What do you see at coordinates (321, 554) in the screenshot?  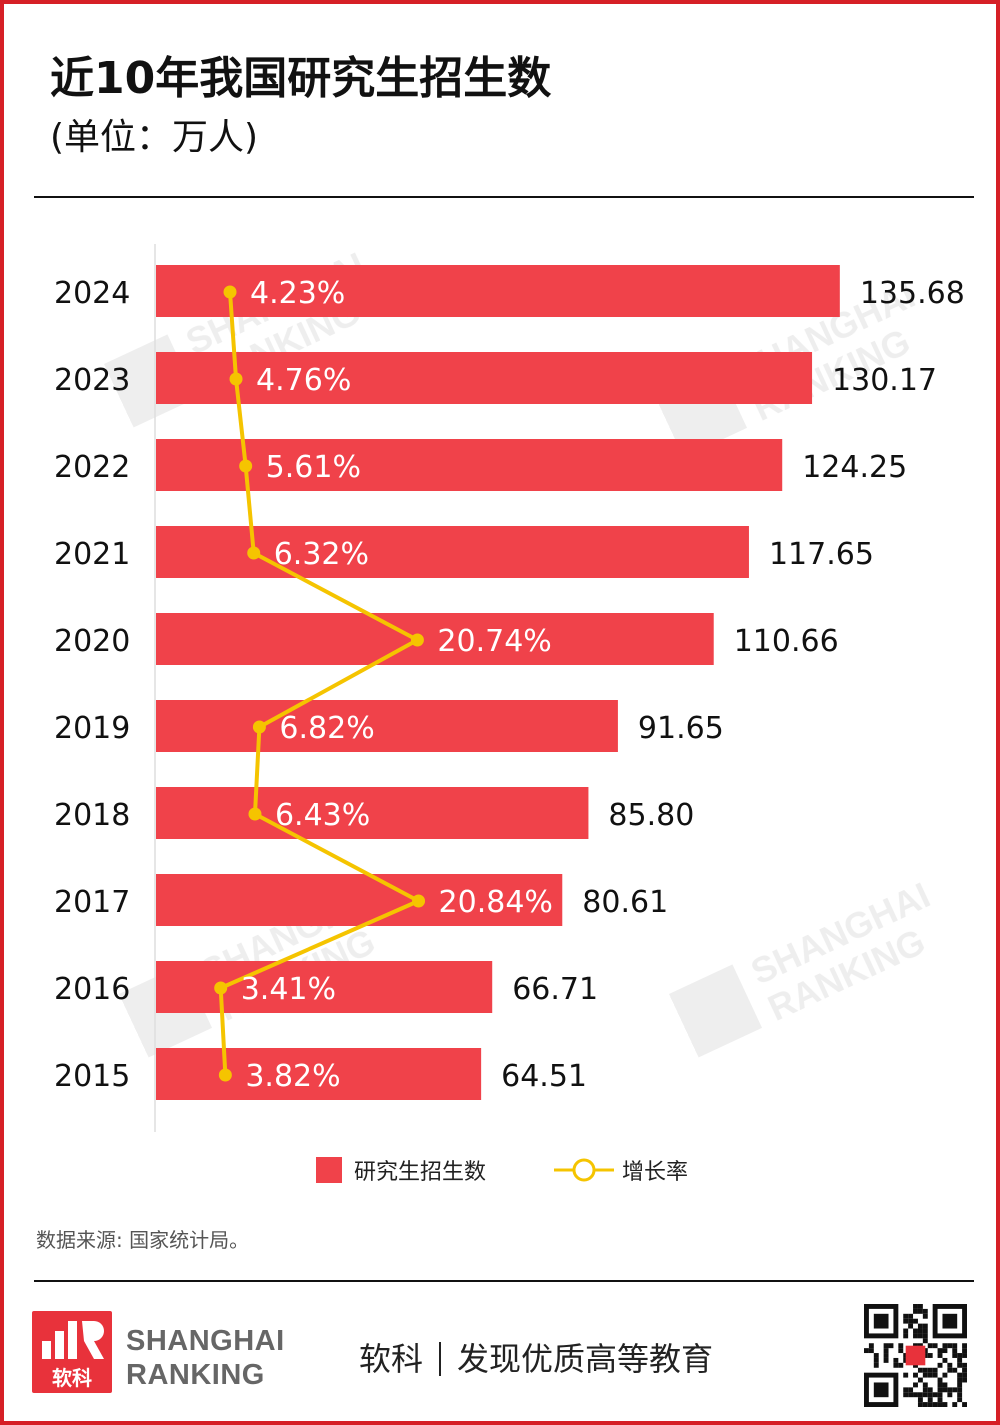 I see `growth-rate-label: 6.32%` at bounding box center [321, 554].